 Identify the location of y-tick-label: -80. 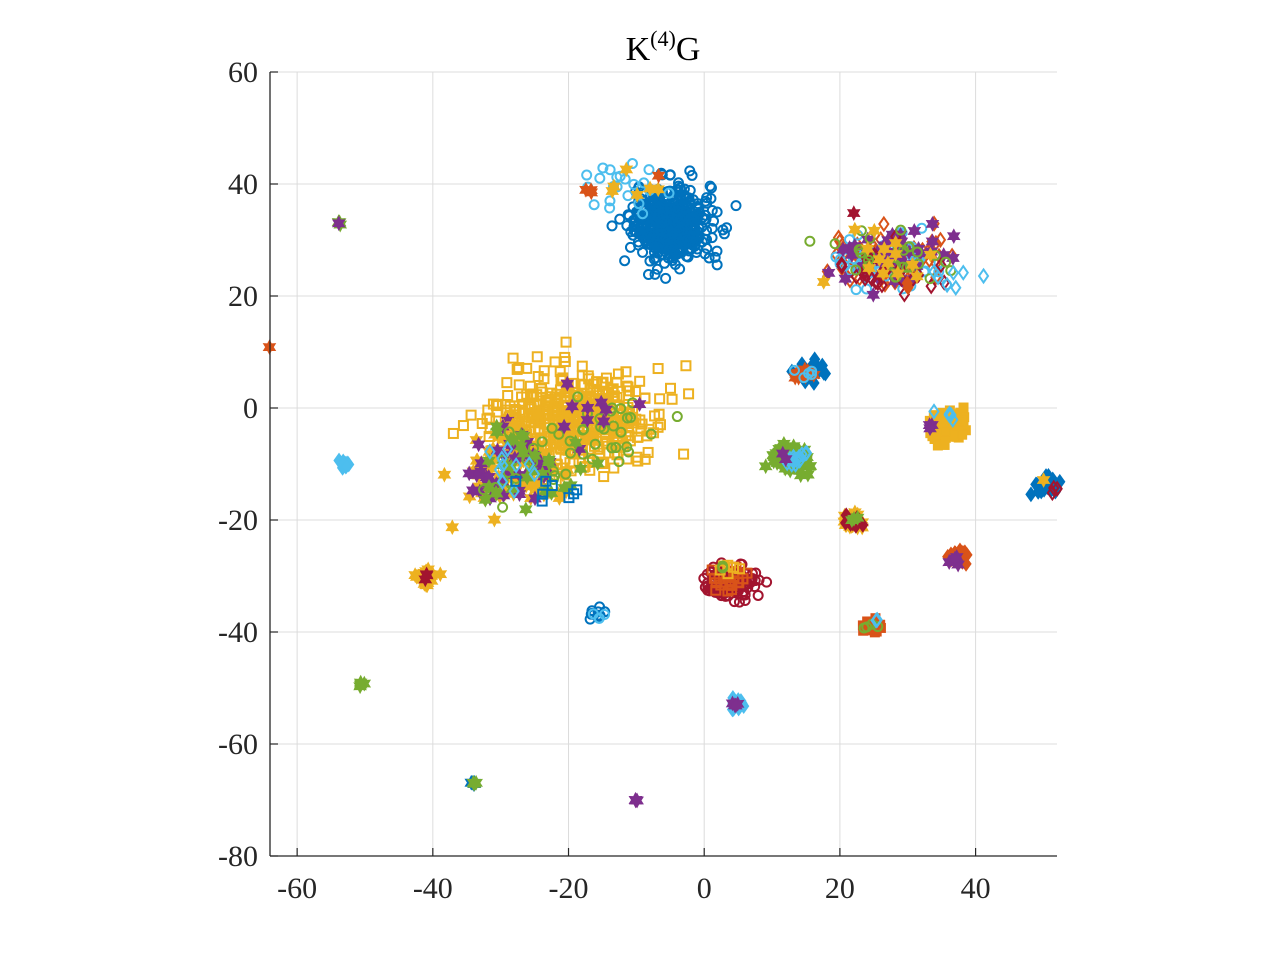
(238, 856).